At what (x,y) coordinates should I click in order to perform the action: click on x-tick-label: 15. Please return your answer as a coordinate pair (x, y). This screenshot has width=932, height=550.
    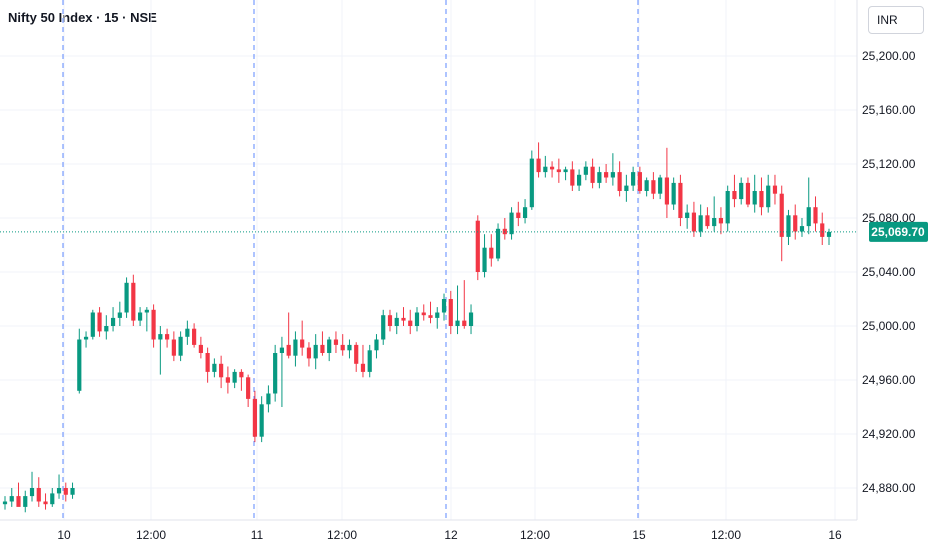
    Looking at the image, I should click on (639, 535).